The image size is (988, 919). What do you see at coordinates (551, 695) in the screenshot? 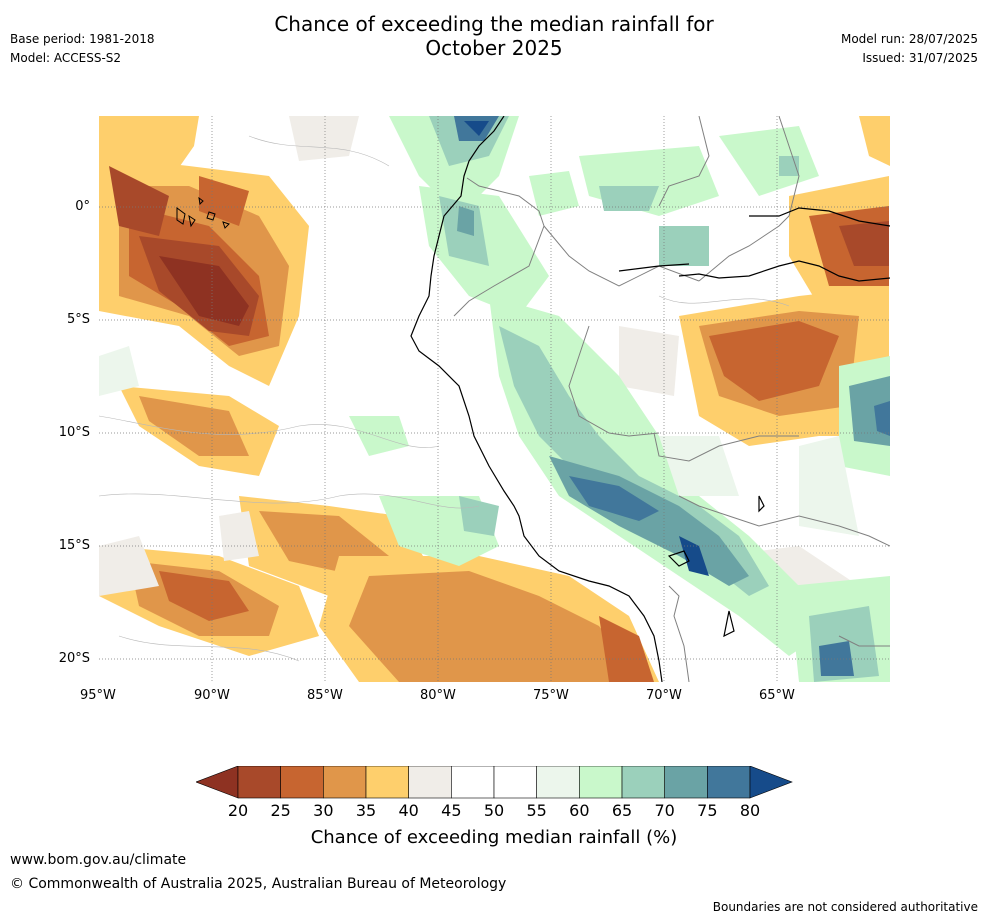
I see `x-tick-75w: 75°W` at bounding box center [551, 695].